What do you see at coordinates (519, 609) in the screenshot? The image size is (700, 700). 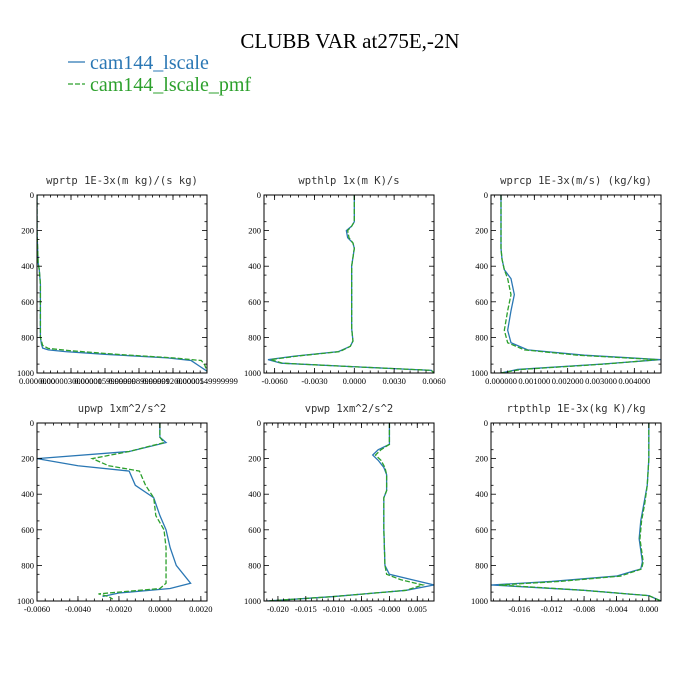 I see `x-tick-label: -0.016` at bounding box center [519, 609].